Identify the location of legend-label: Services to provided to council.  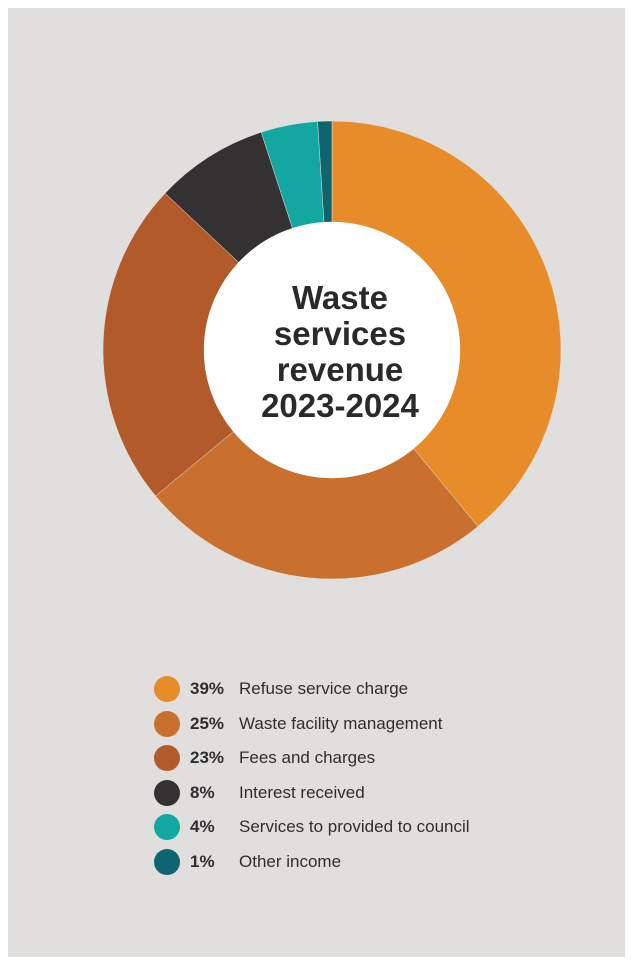
(354, 827).